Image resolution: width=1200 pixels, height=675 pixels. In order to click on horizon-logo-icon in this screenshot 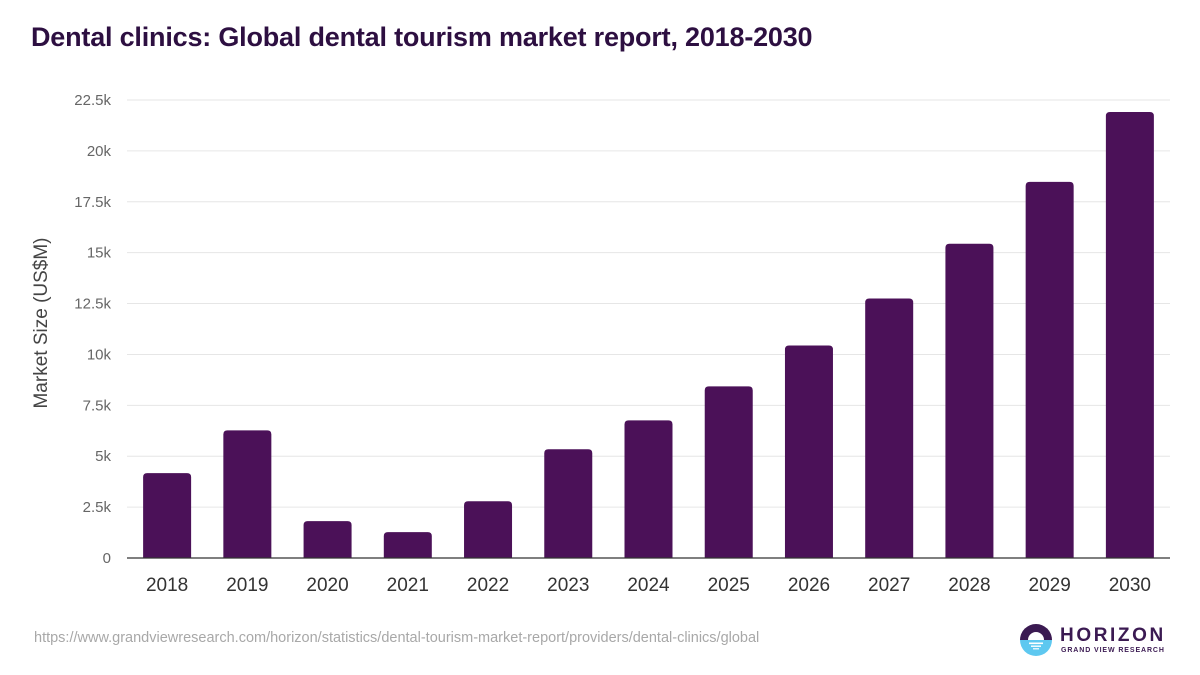, I will do `click(1036, 640)`.